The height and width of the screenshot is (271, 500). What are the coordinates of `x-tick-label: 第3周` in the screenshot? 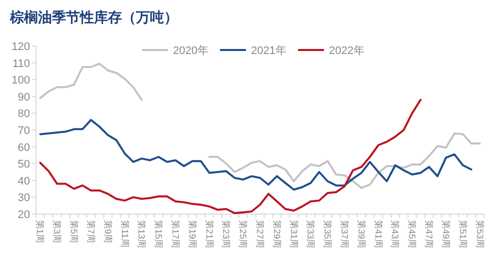 It's located at (57, 232).